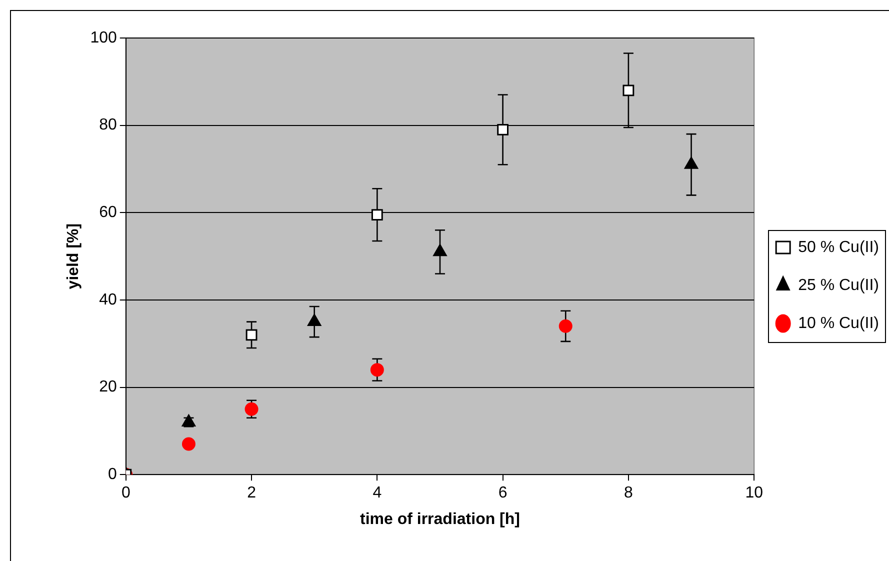 This screenshot has height=561, width=889. What do you see at coordinates (251, 493) in the screenshot?
I see `x-tick-label: 2` at bounding box center [251, 493].